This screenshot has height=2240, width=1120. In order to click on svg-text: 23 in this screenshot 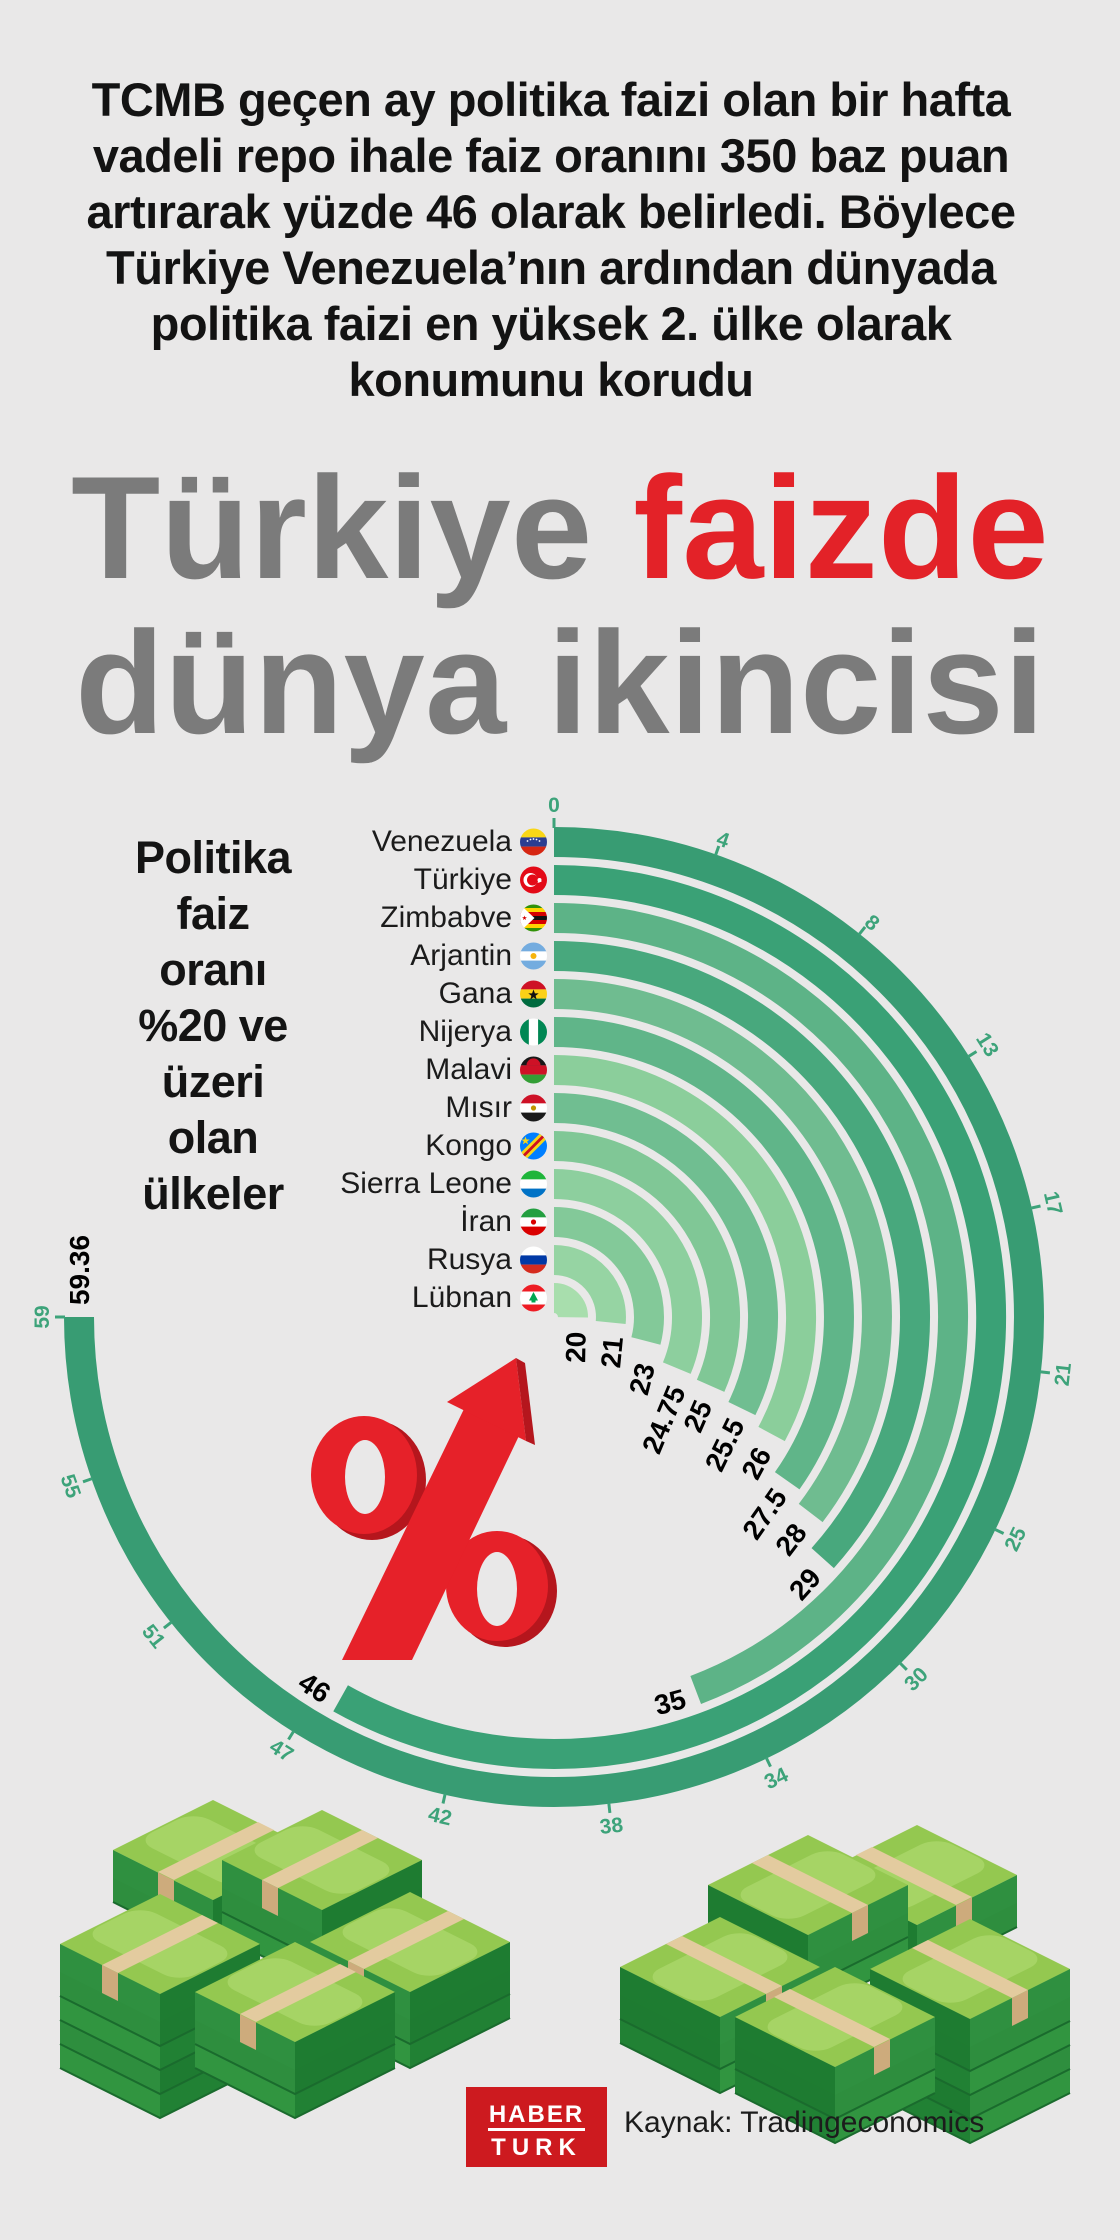, I will do `click(642, 1379)`.